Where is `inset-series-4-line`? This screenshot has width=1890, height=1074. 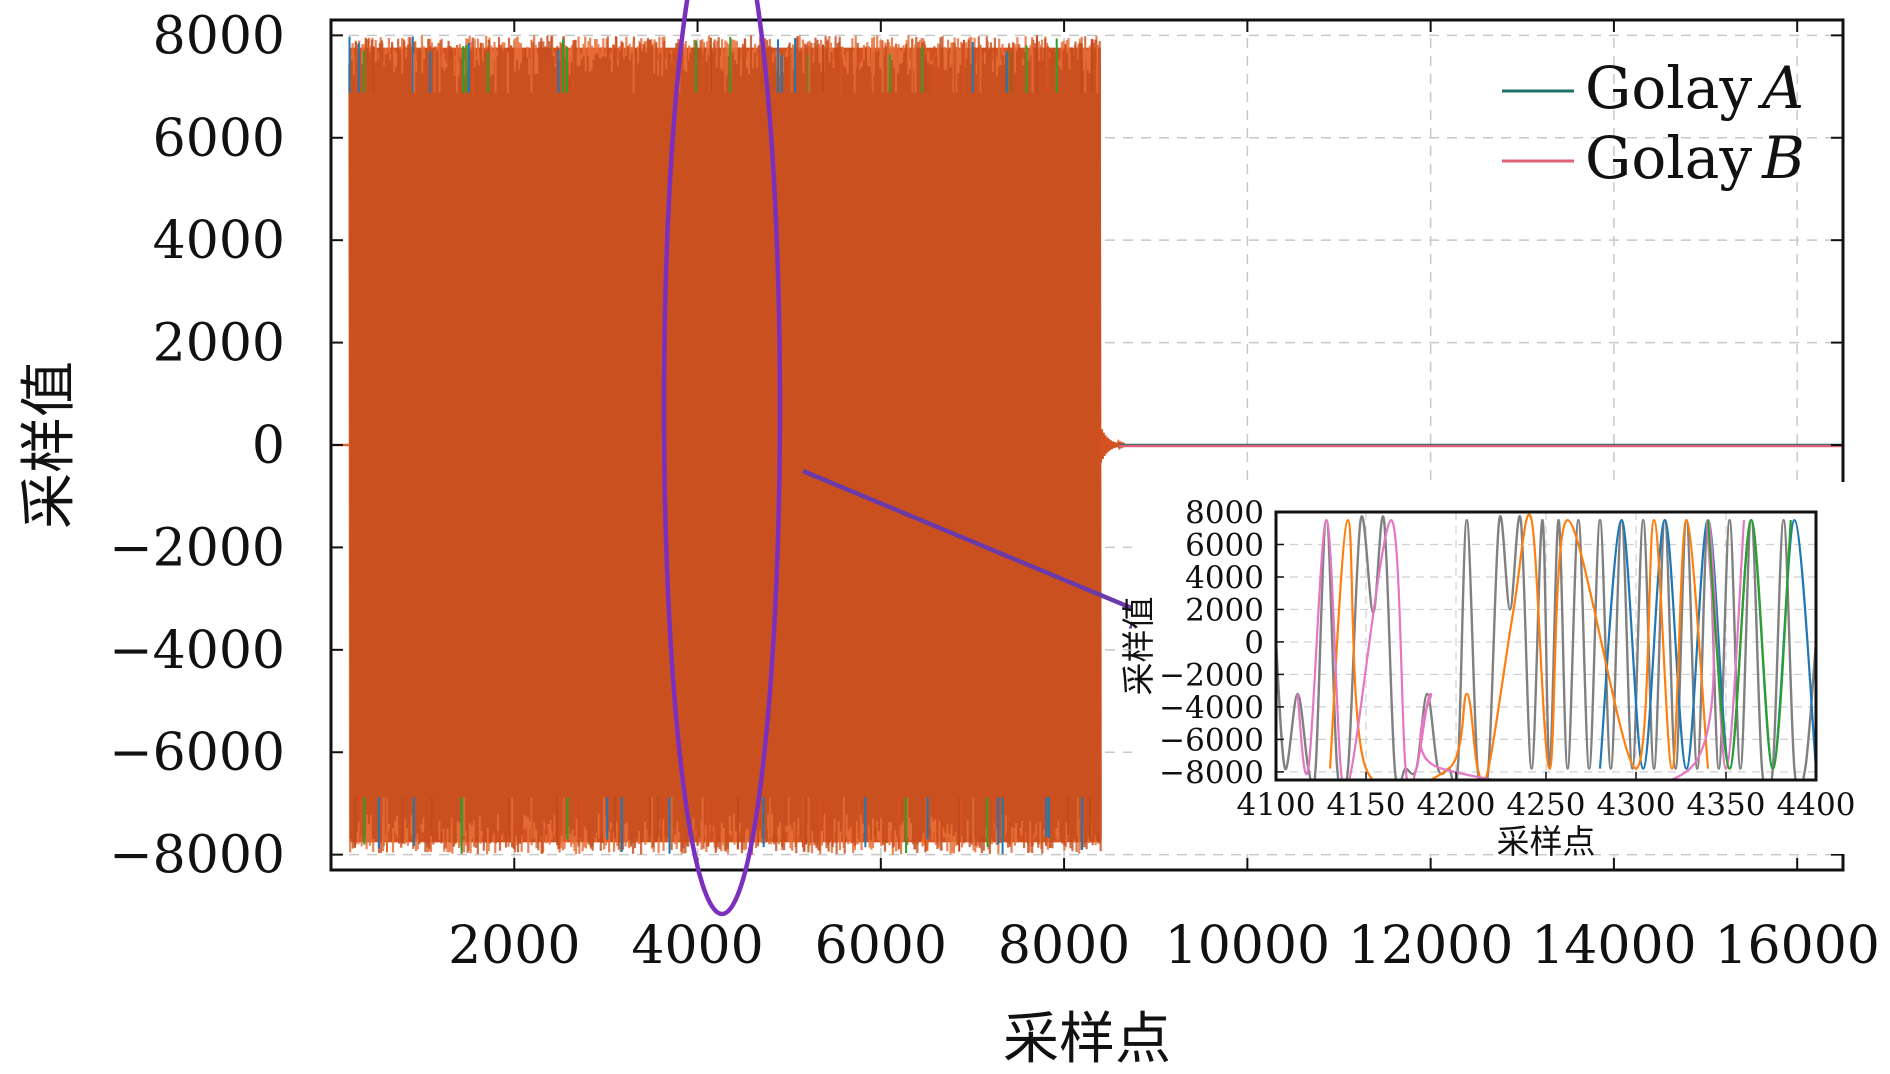 inset-series-4-line is located at coordinates (1749, 644).